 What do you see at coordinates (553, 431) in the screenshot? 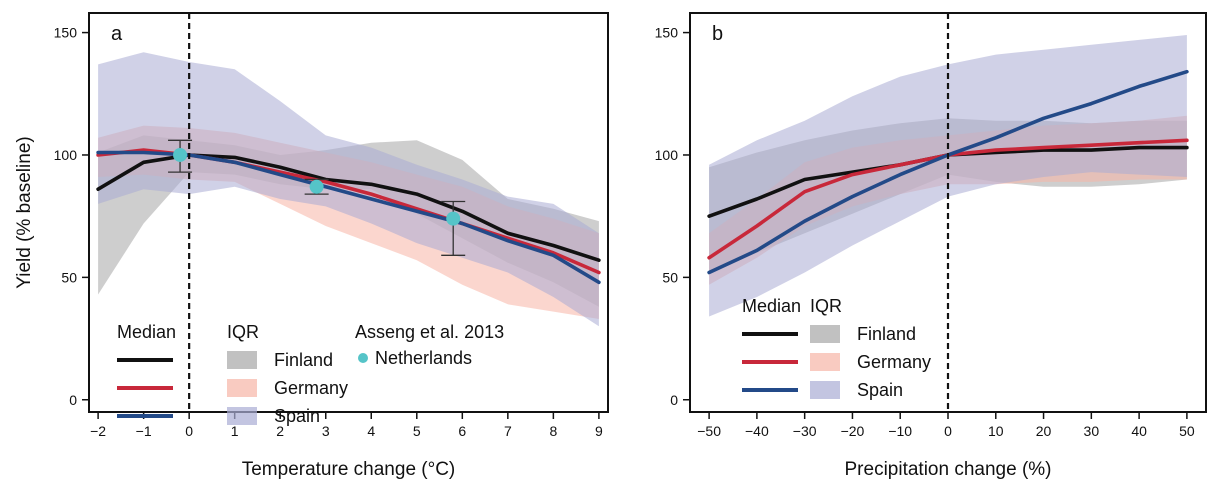
I see `x-tick-label: 8` at bounding box center [553, 431].